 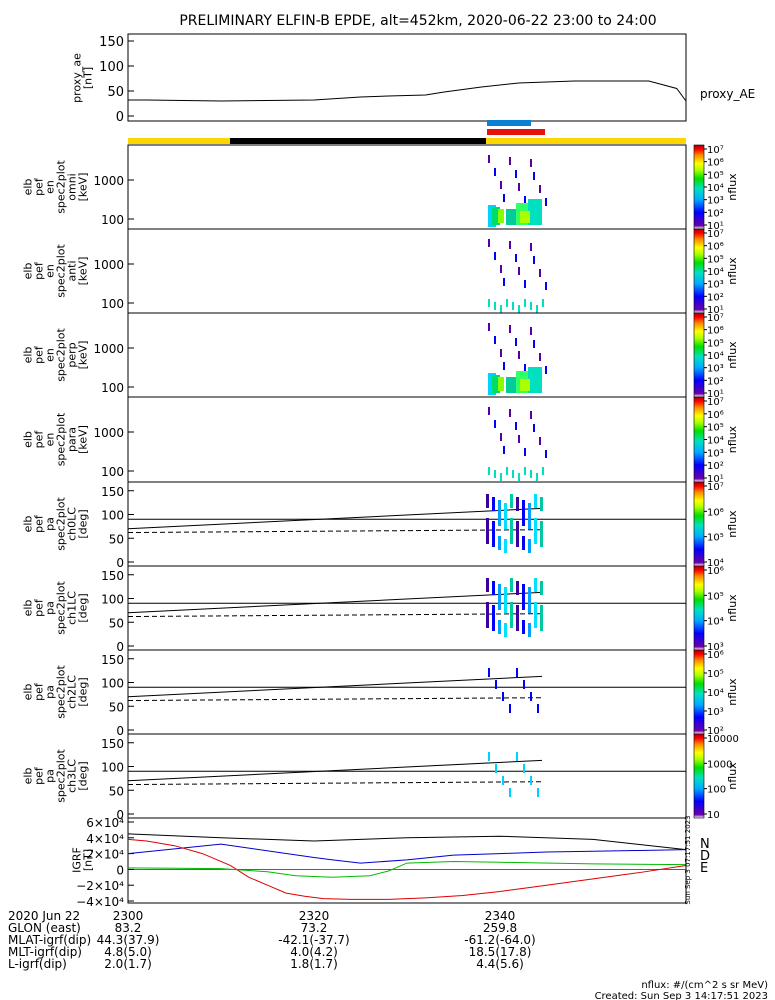 I want to click on table-cell: 2320, so click(x=314, y=916).